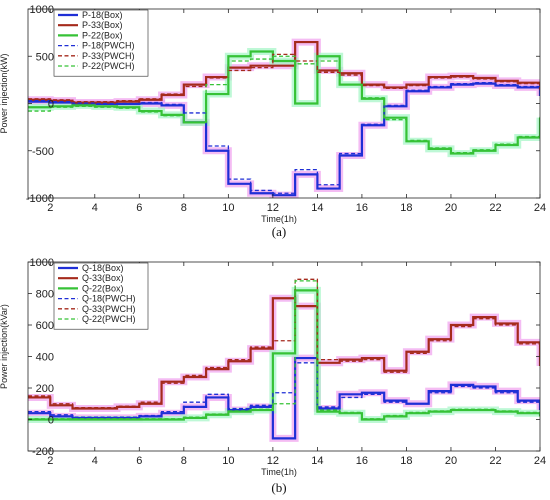  Describe the element at coordinates (43, 452) in the screenshot. I see `y-tick-label: -200` at that location.